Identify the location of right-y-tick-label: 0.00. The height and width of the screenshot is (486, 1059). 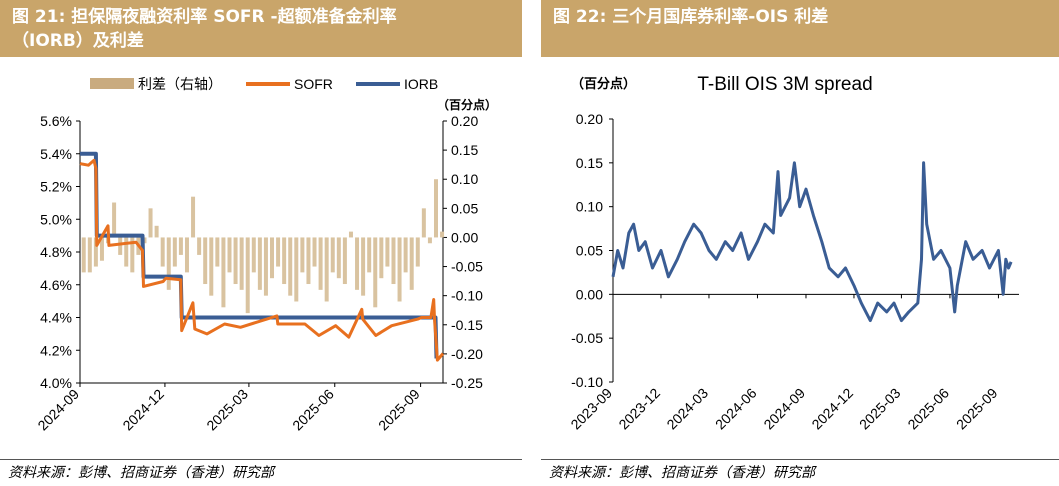
(464, 237).